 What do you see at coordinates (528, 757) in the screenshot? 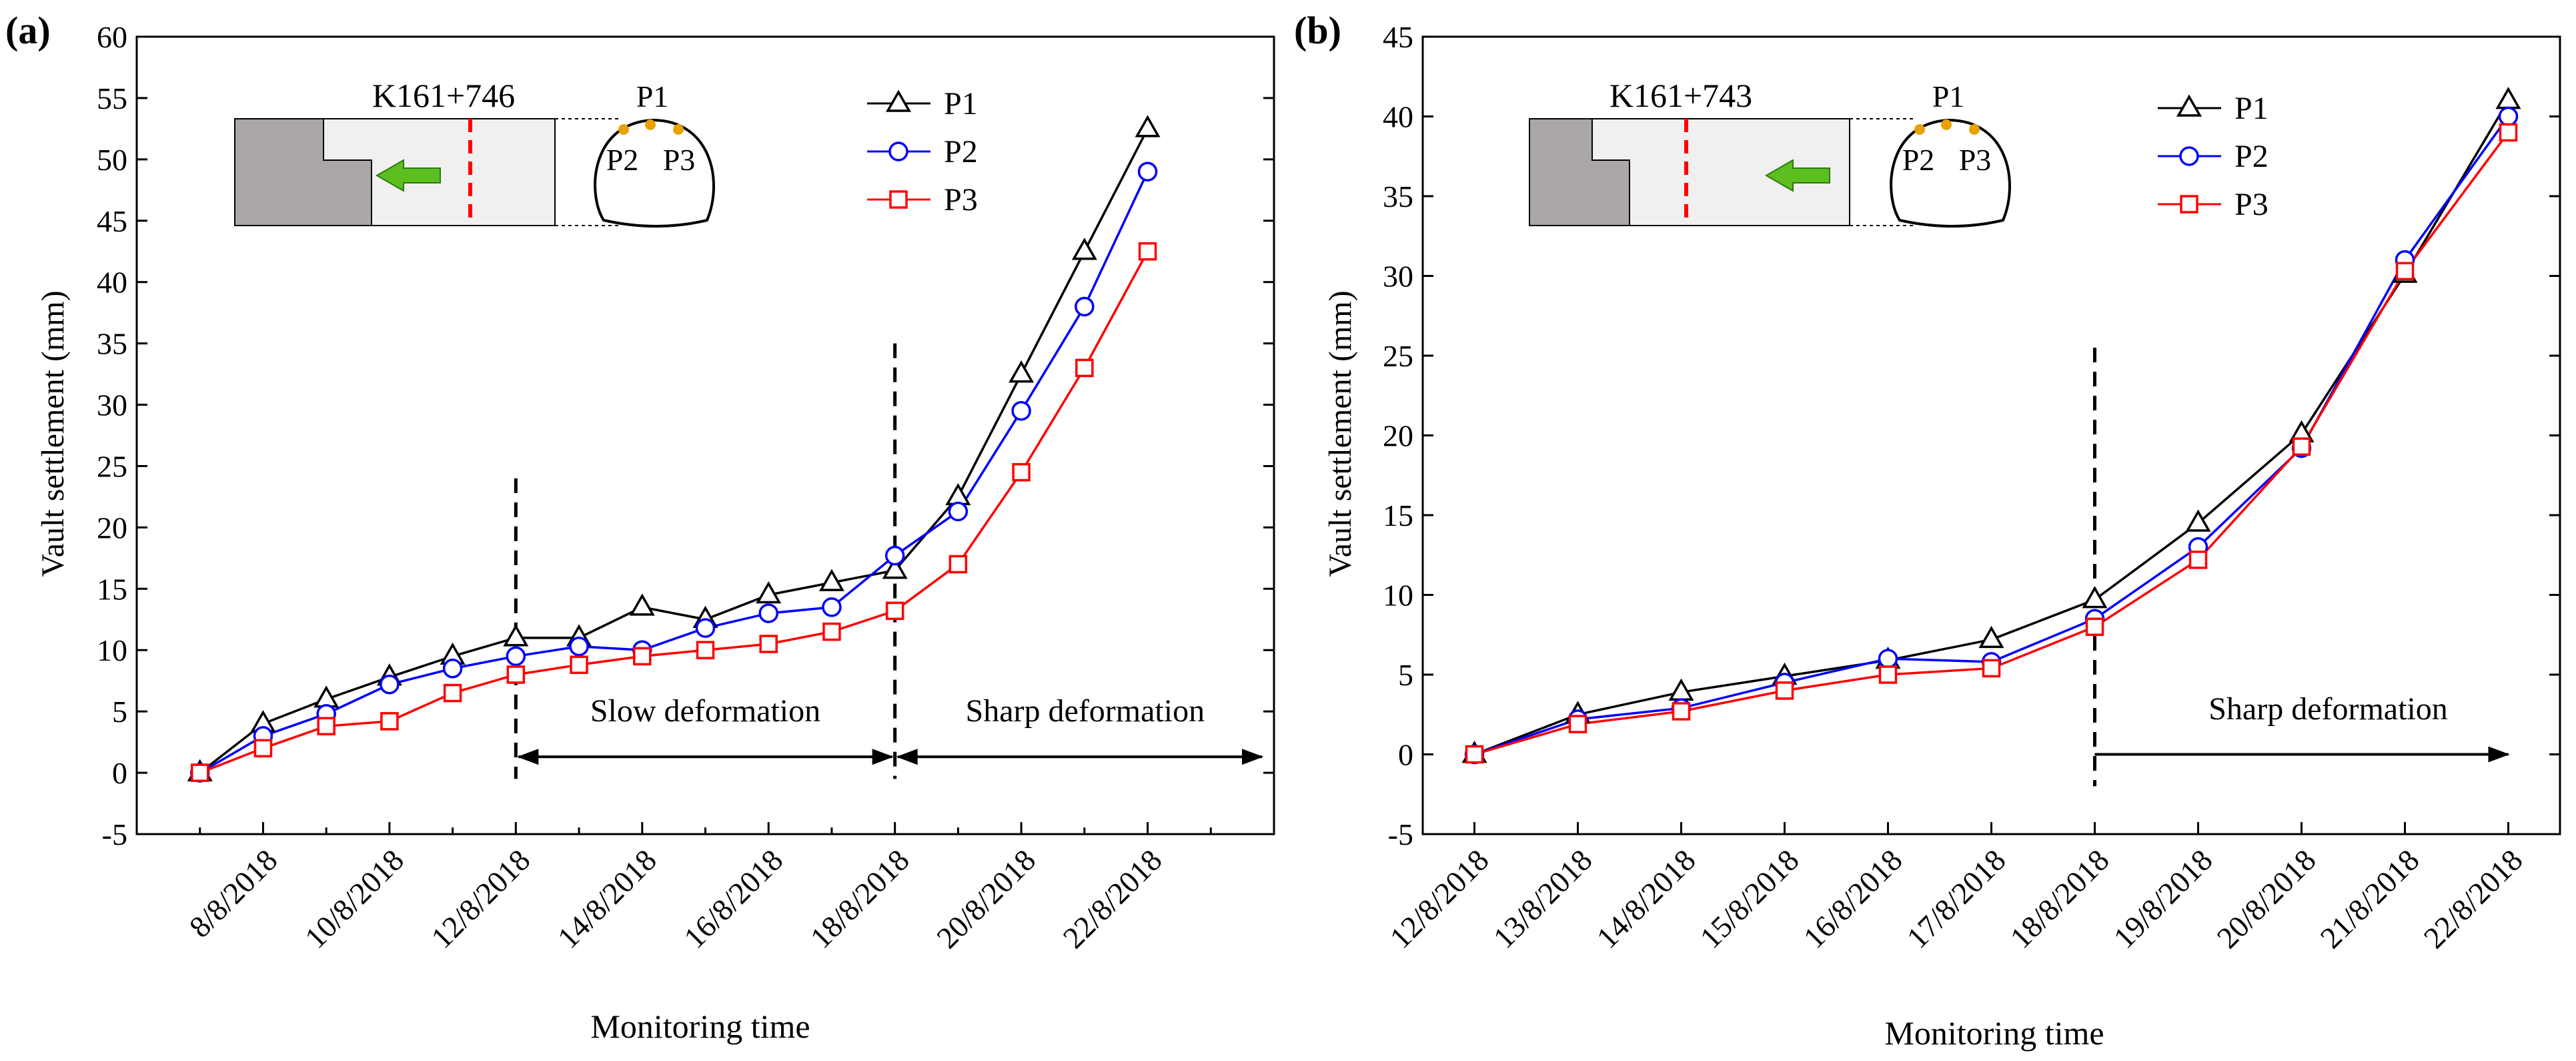
I see `slow-arrow-left` at bounding box center [528, 757].